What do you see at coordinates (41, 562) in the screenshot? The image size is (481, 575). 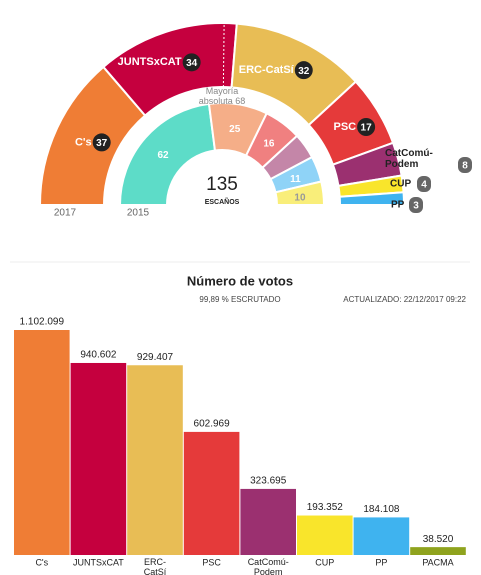 I see `x-tick-label: C's` at bounding box center [41, 562].